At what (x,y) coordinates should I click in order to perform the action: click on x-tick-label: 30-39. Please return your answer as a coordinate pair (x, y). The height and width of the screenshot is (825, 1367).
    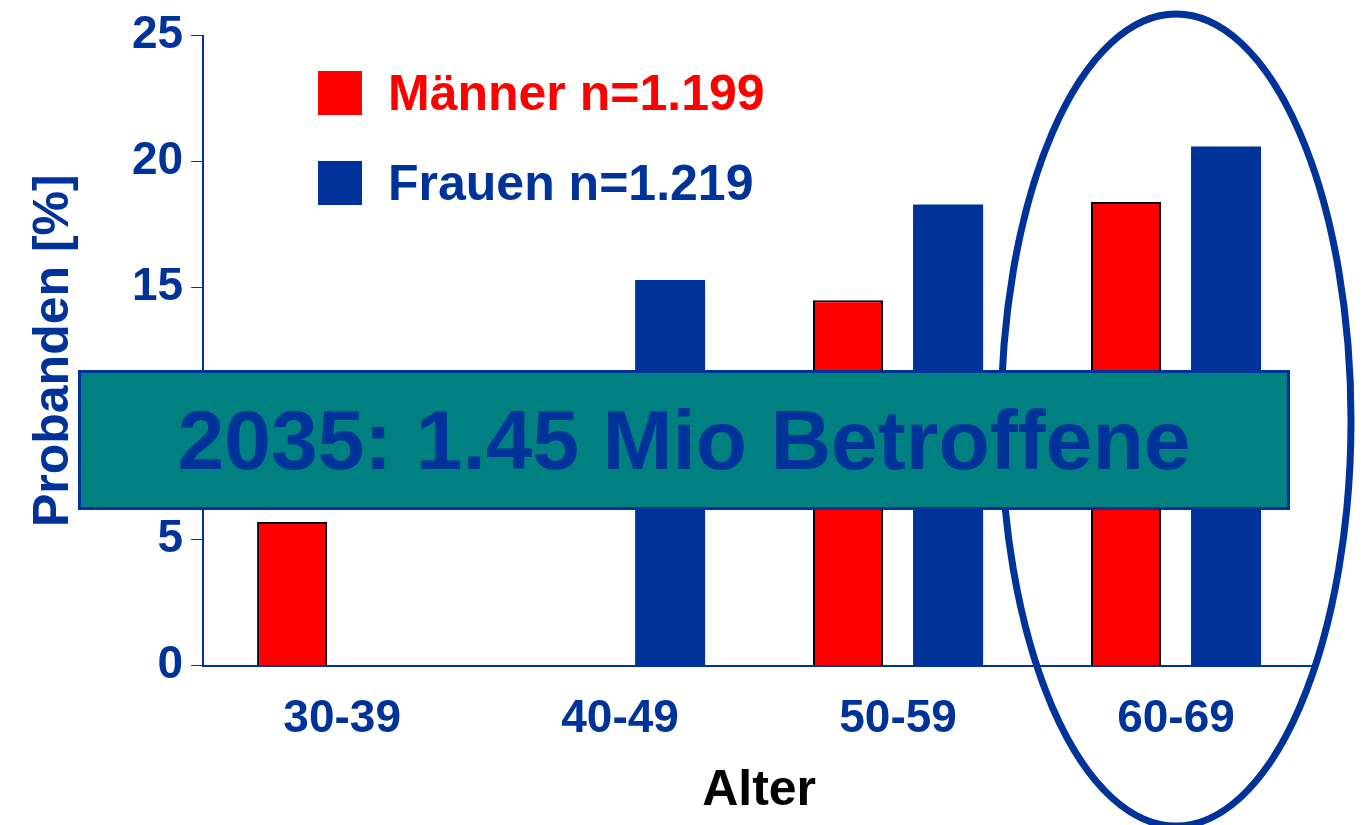
    Looking at the image, I should click on (342, 716).